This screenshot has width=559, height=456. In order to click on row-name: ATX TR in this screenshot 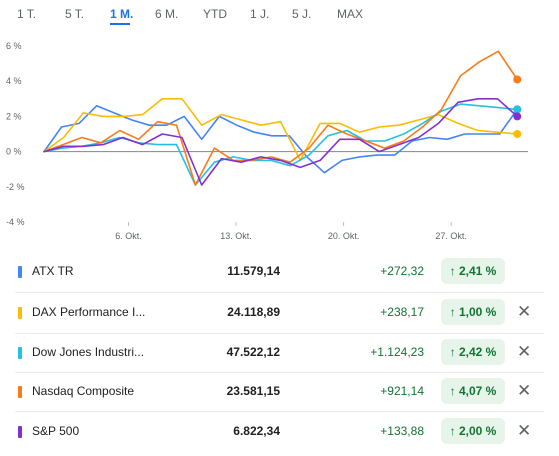, I will do `click(53, 271)`.